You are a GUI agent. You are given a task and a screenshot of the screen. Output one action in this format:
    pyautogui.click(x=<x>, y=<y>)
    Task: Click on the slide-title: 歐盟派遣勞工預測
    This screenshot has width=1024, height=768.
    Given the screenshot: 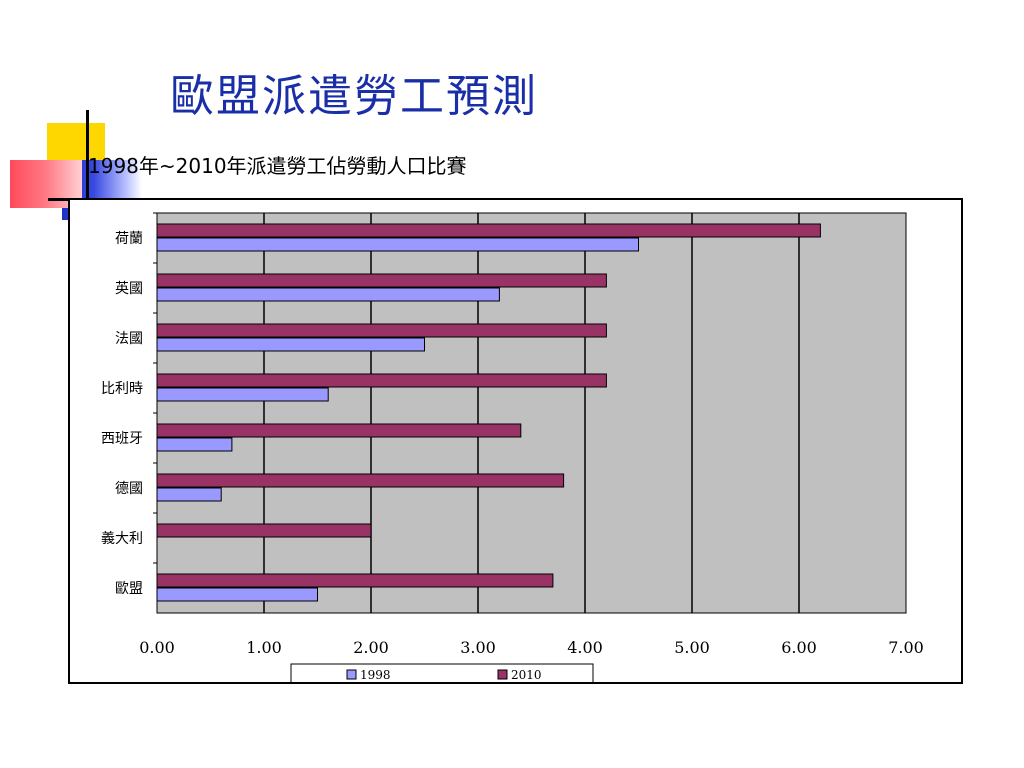 What is the action you would take?
    pyautogui.click(x=354, y=96)
    